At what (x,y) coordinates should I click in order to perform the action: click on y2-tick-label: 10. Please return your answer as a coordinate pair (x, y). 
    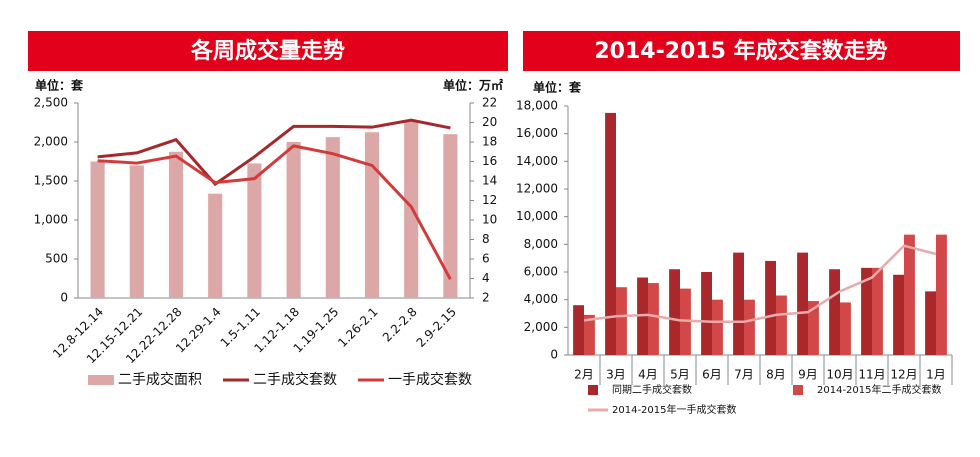
    Looking at the image, I should click on (489, 220).